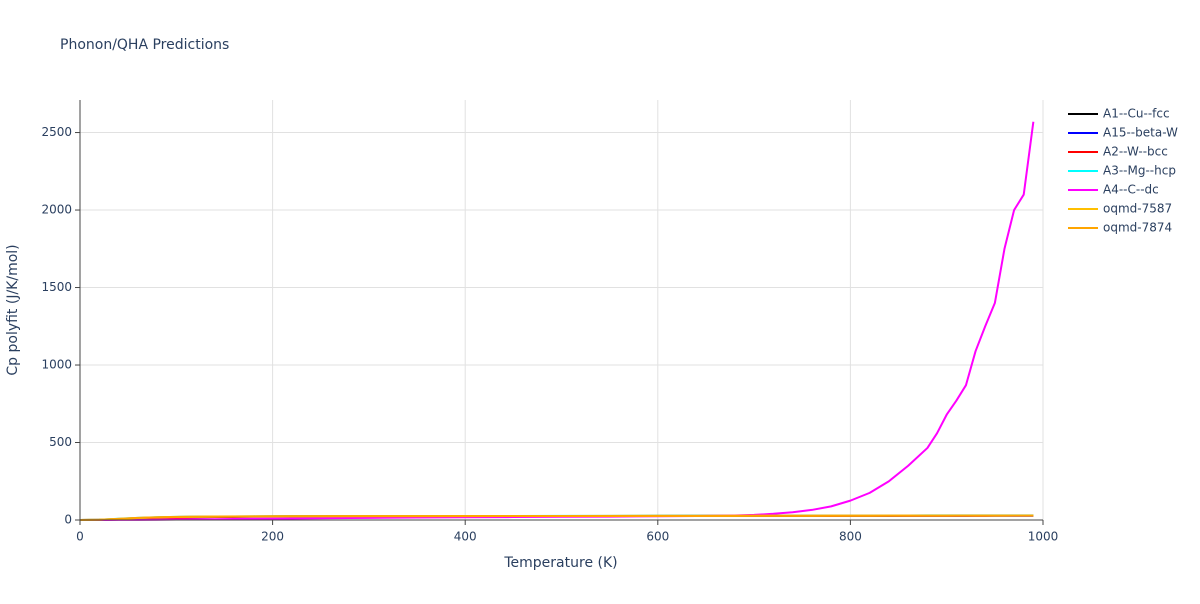 This screenshot has height=604, width=1200. What do you see at coordinates (144, 45) in the screenshot?
I see `chart-title: Phonon/QHA Predictions` at bounding box center [144, 45].